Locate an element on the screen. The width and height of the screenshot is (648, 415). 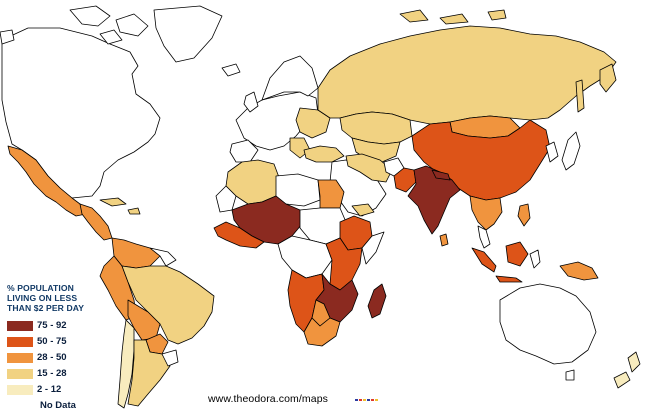
map-region-caribbean is located at coordinates (120, 206).